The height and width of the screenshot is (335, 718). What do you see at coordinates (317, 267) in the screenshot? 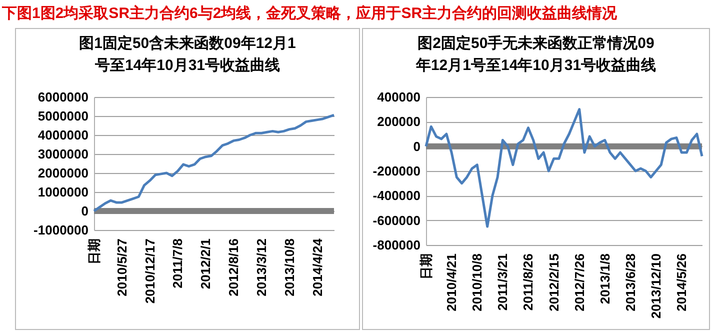
I see `x-tick-label: 2014/4/24` at bounding box center [317, 267].